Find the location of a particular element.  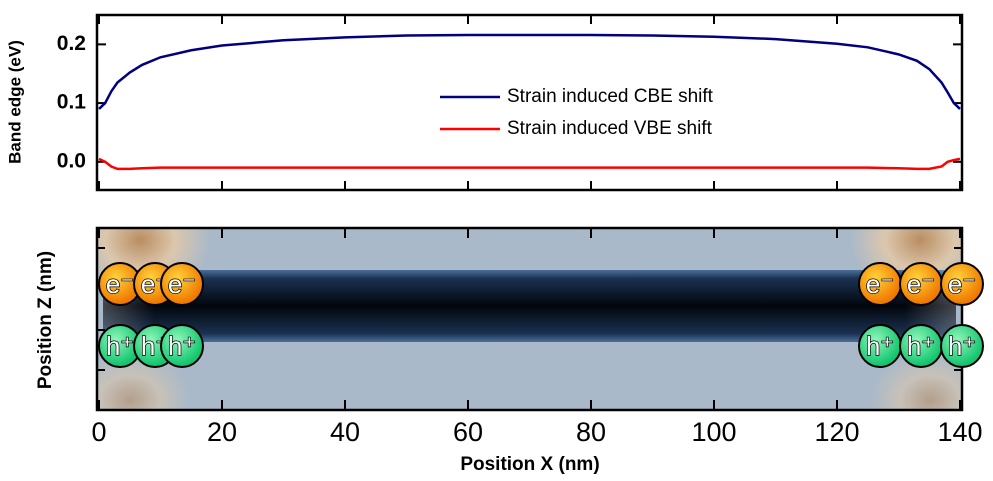

x-tick-label: 60 is located at coordinates (468, 432).